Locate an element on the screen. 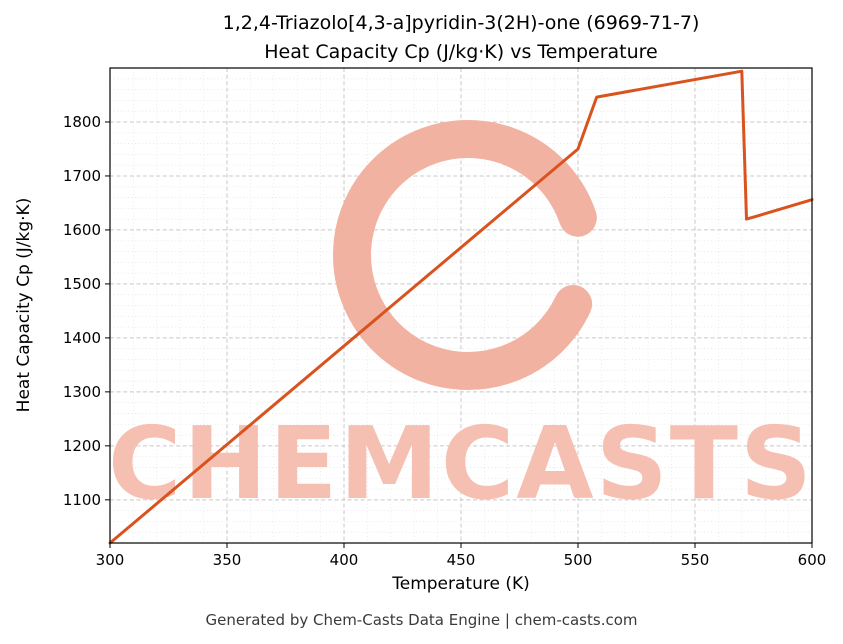 This screenshot has height=644, width=843. x-tick-label: 350 is located at coordinates (227, 560).